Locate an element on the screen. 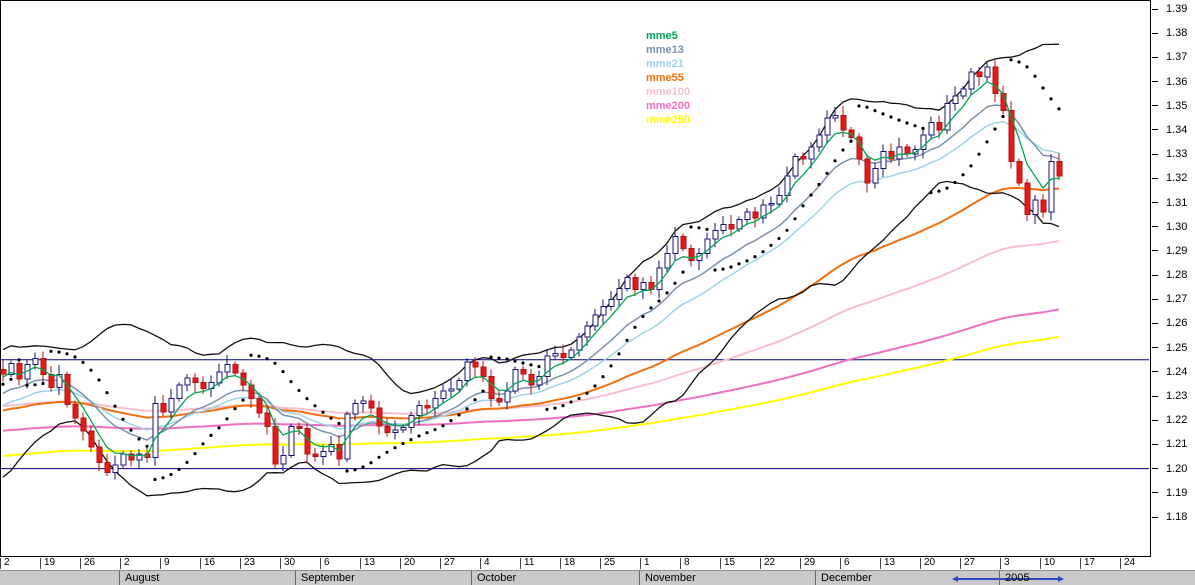 The width and height of the screenshot is (1195, 585). price-axis-label: 1.33 is located at coordinates (1177, 154).